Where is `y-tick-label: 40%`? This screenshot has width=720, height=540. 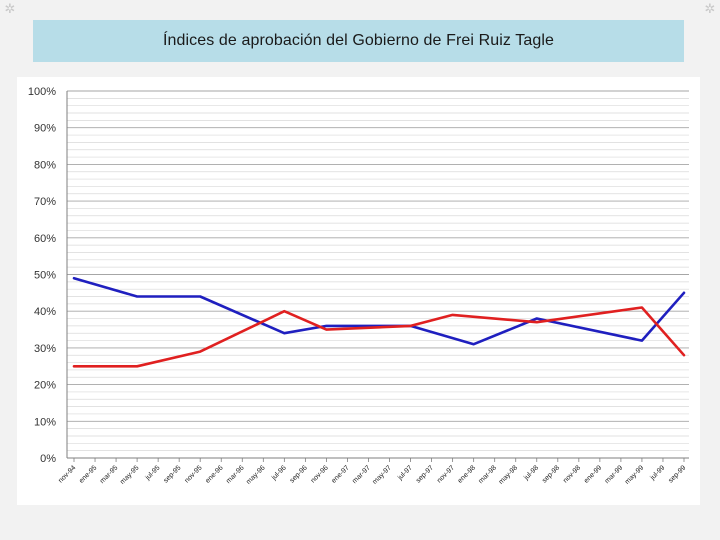
y-tick-label: 40% is located at coordinates (45, 312).